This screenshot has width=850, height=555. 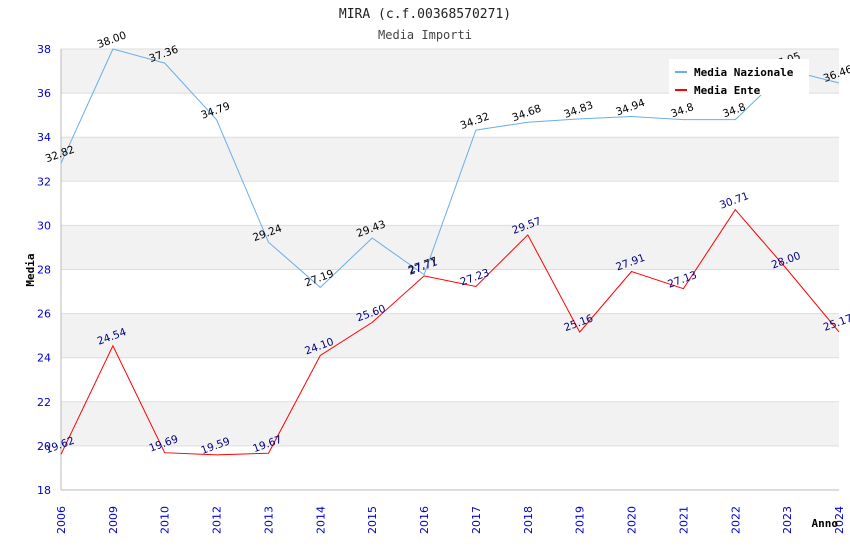 I want to click on y-tick-label: 38, so click(x=44, y=49).